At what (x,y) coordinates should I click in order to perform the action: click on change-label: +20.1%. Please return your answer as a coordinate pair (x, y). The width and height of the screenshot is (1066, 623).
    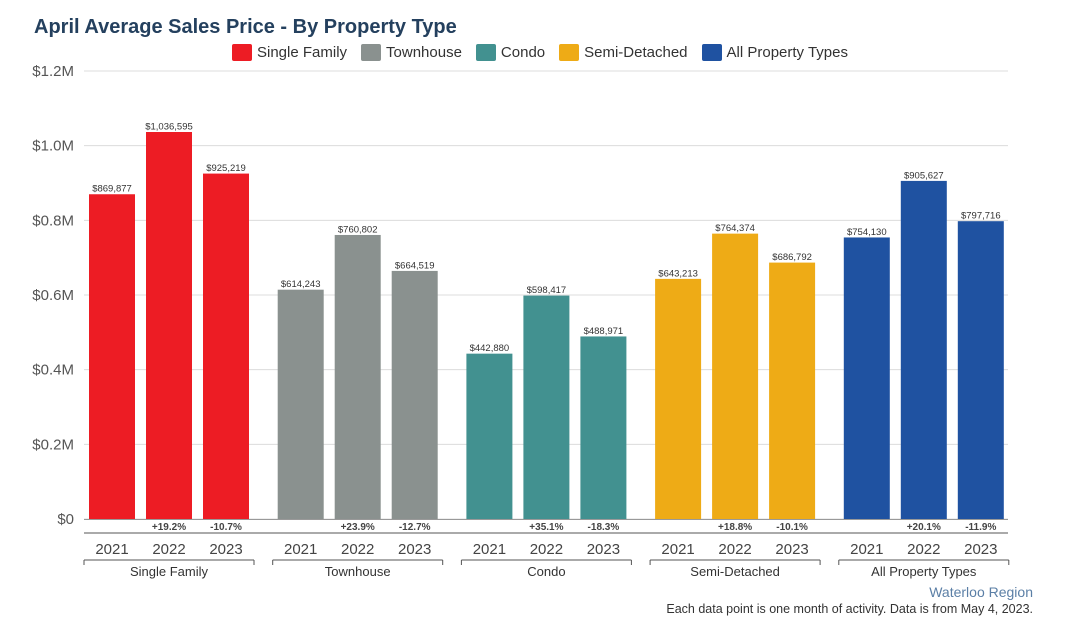
    Looking at the image, I should click on (924, 527).